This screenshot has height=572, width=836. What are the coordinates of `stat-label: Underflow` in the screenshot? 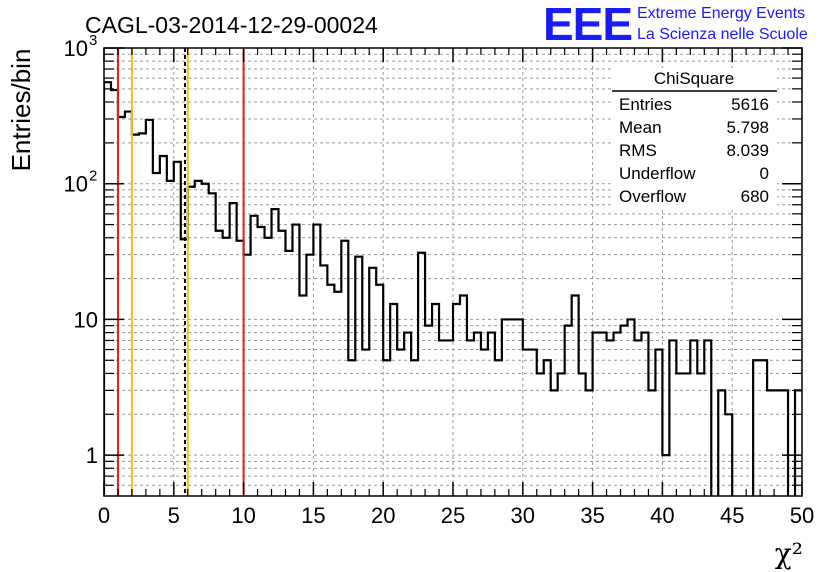 It's located at (657, 173).